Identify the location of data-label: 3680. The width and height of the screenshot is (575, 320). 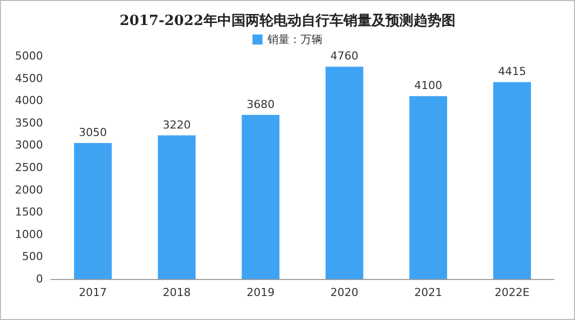
(260, 104).